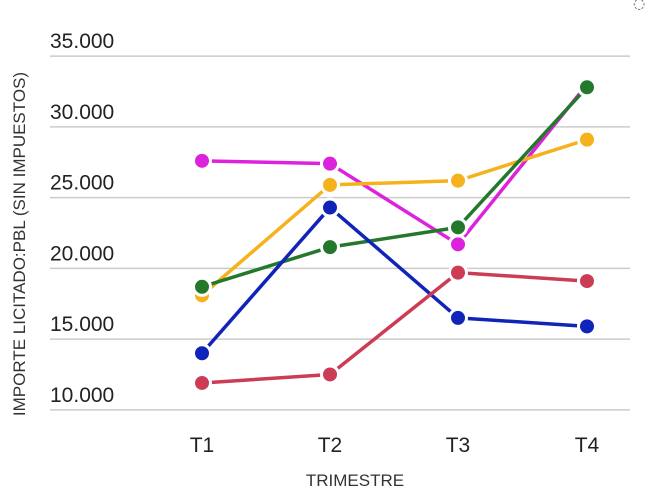  Describe the element at coordinates (639, 6) in the screenshot. I see `menu-glyph-icon: ◌` at that location.